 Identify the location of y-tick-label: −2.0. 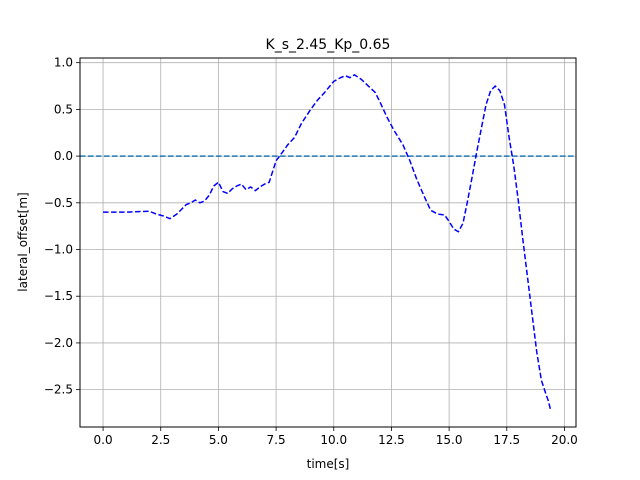
(58, 343).